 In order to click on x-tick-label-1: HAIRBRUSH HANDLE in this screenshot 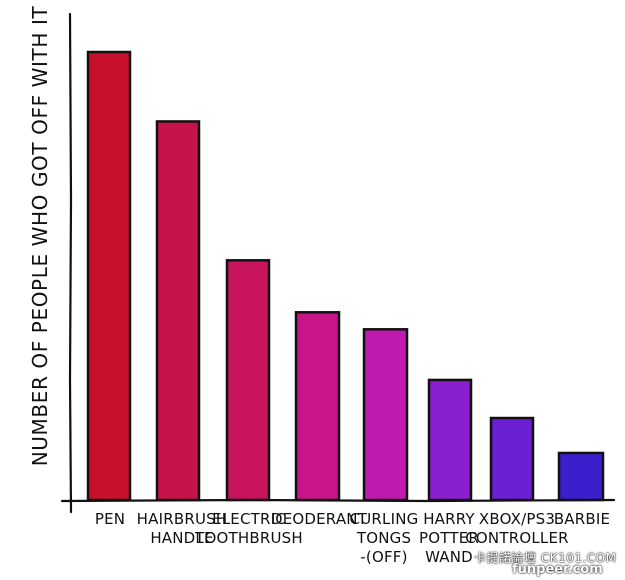, I will do `click(182, 528)`.